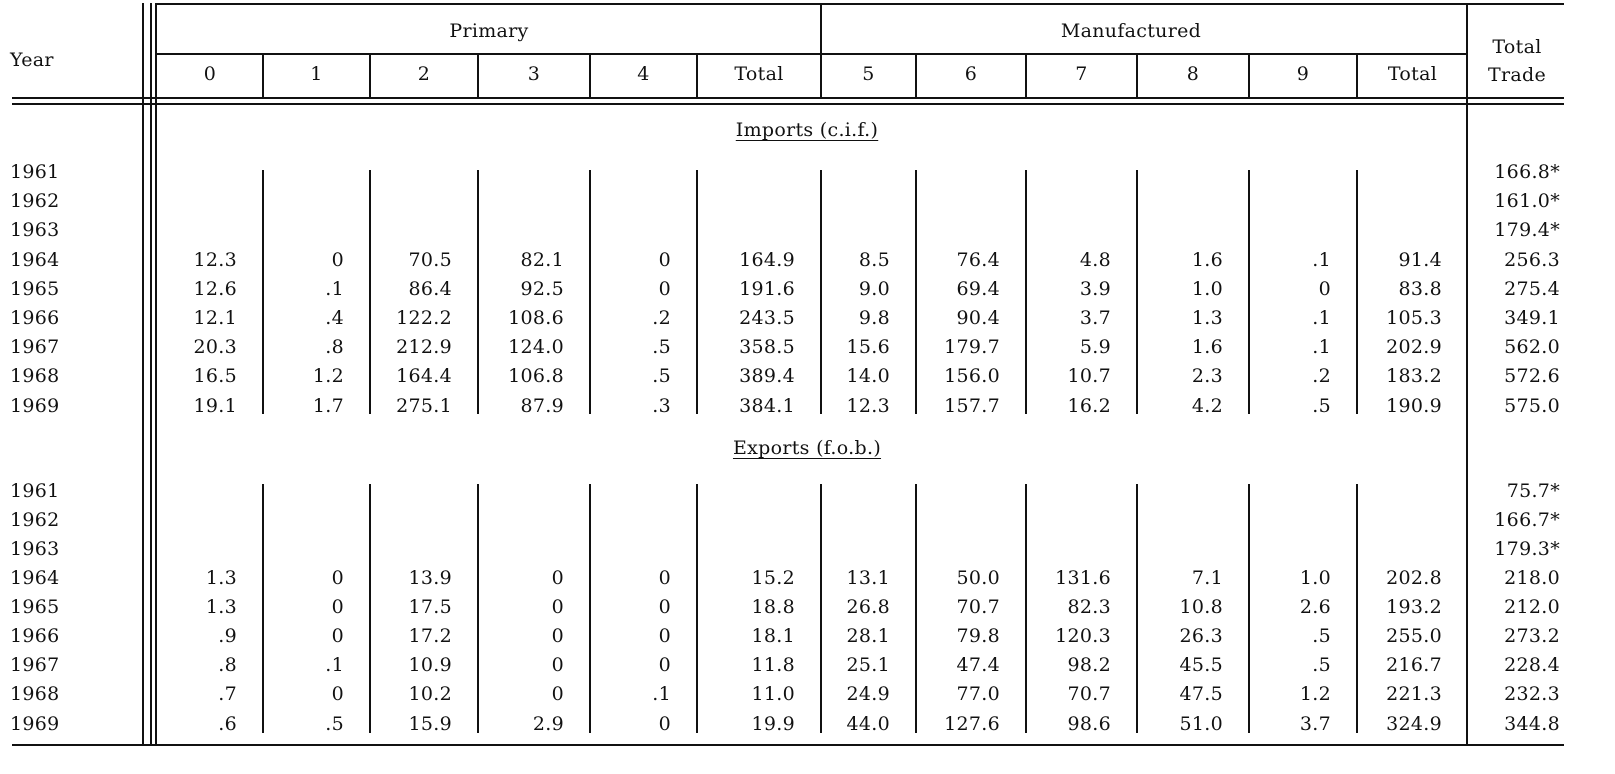 Image resolution: width=1615 pixels, height=774 pixels. Describe the element at coordinates (661, 406) in the screenshot. I see `table-cell: .3` at that location.